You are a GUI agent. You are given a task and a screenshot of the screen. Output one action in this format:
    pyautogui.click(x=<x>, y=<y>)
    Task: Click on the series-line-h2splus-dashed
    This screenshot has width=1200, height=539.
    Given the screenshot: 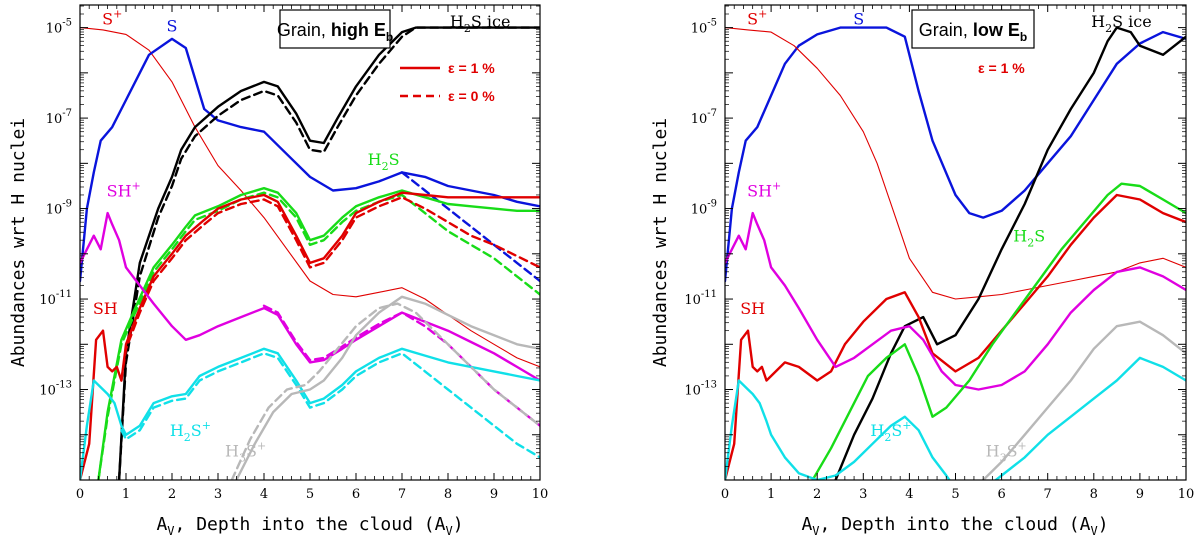 What is the action you would take?
    pyautogui.click(x=330, y=405)
    